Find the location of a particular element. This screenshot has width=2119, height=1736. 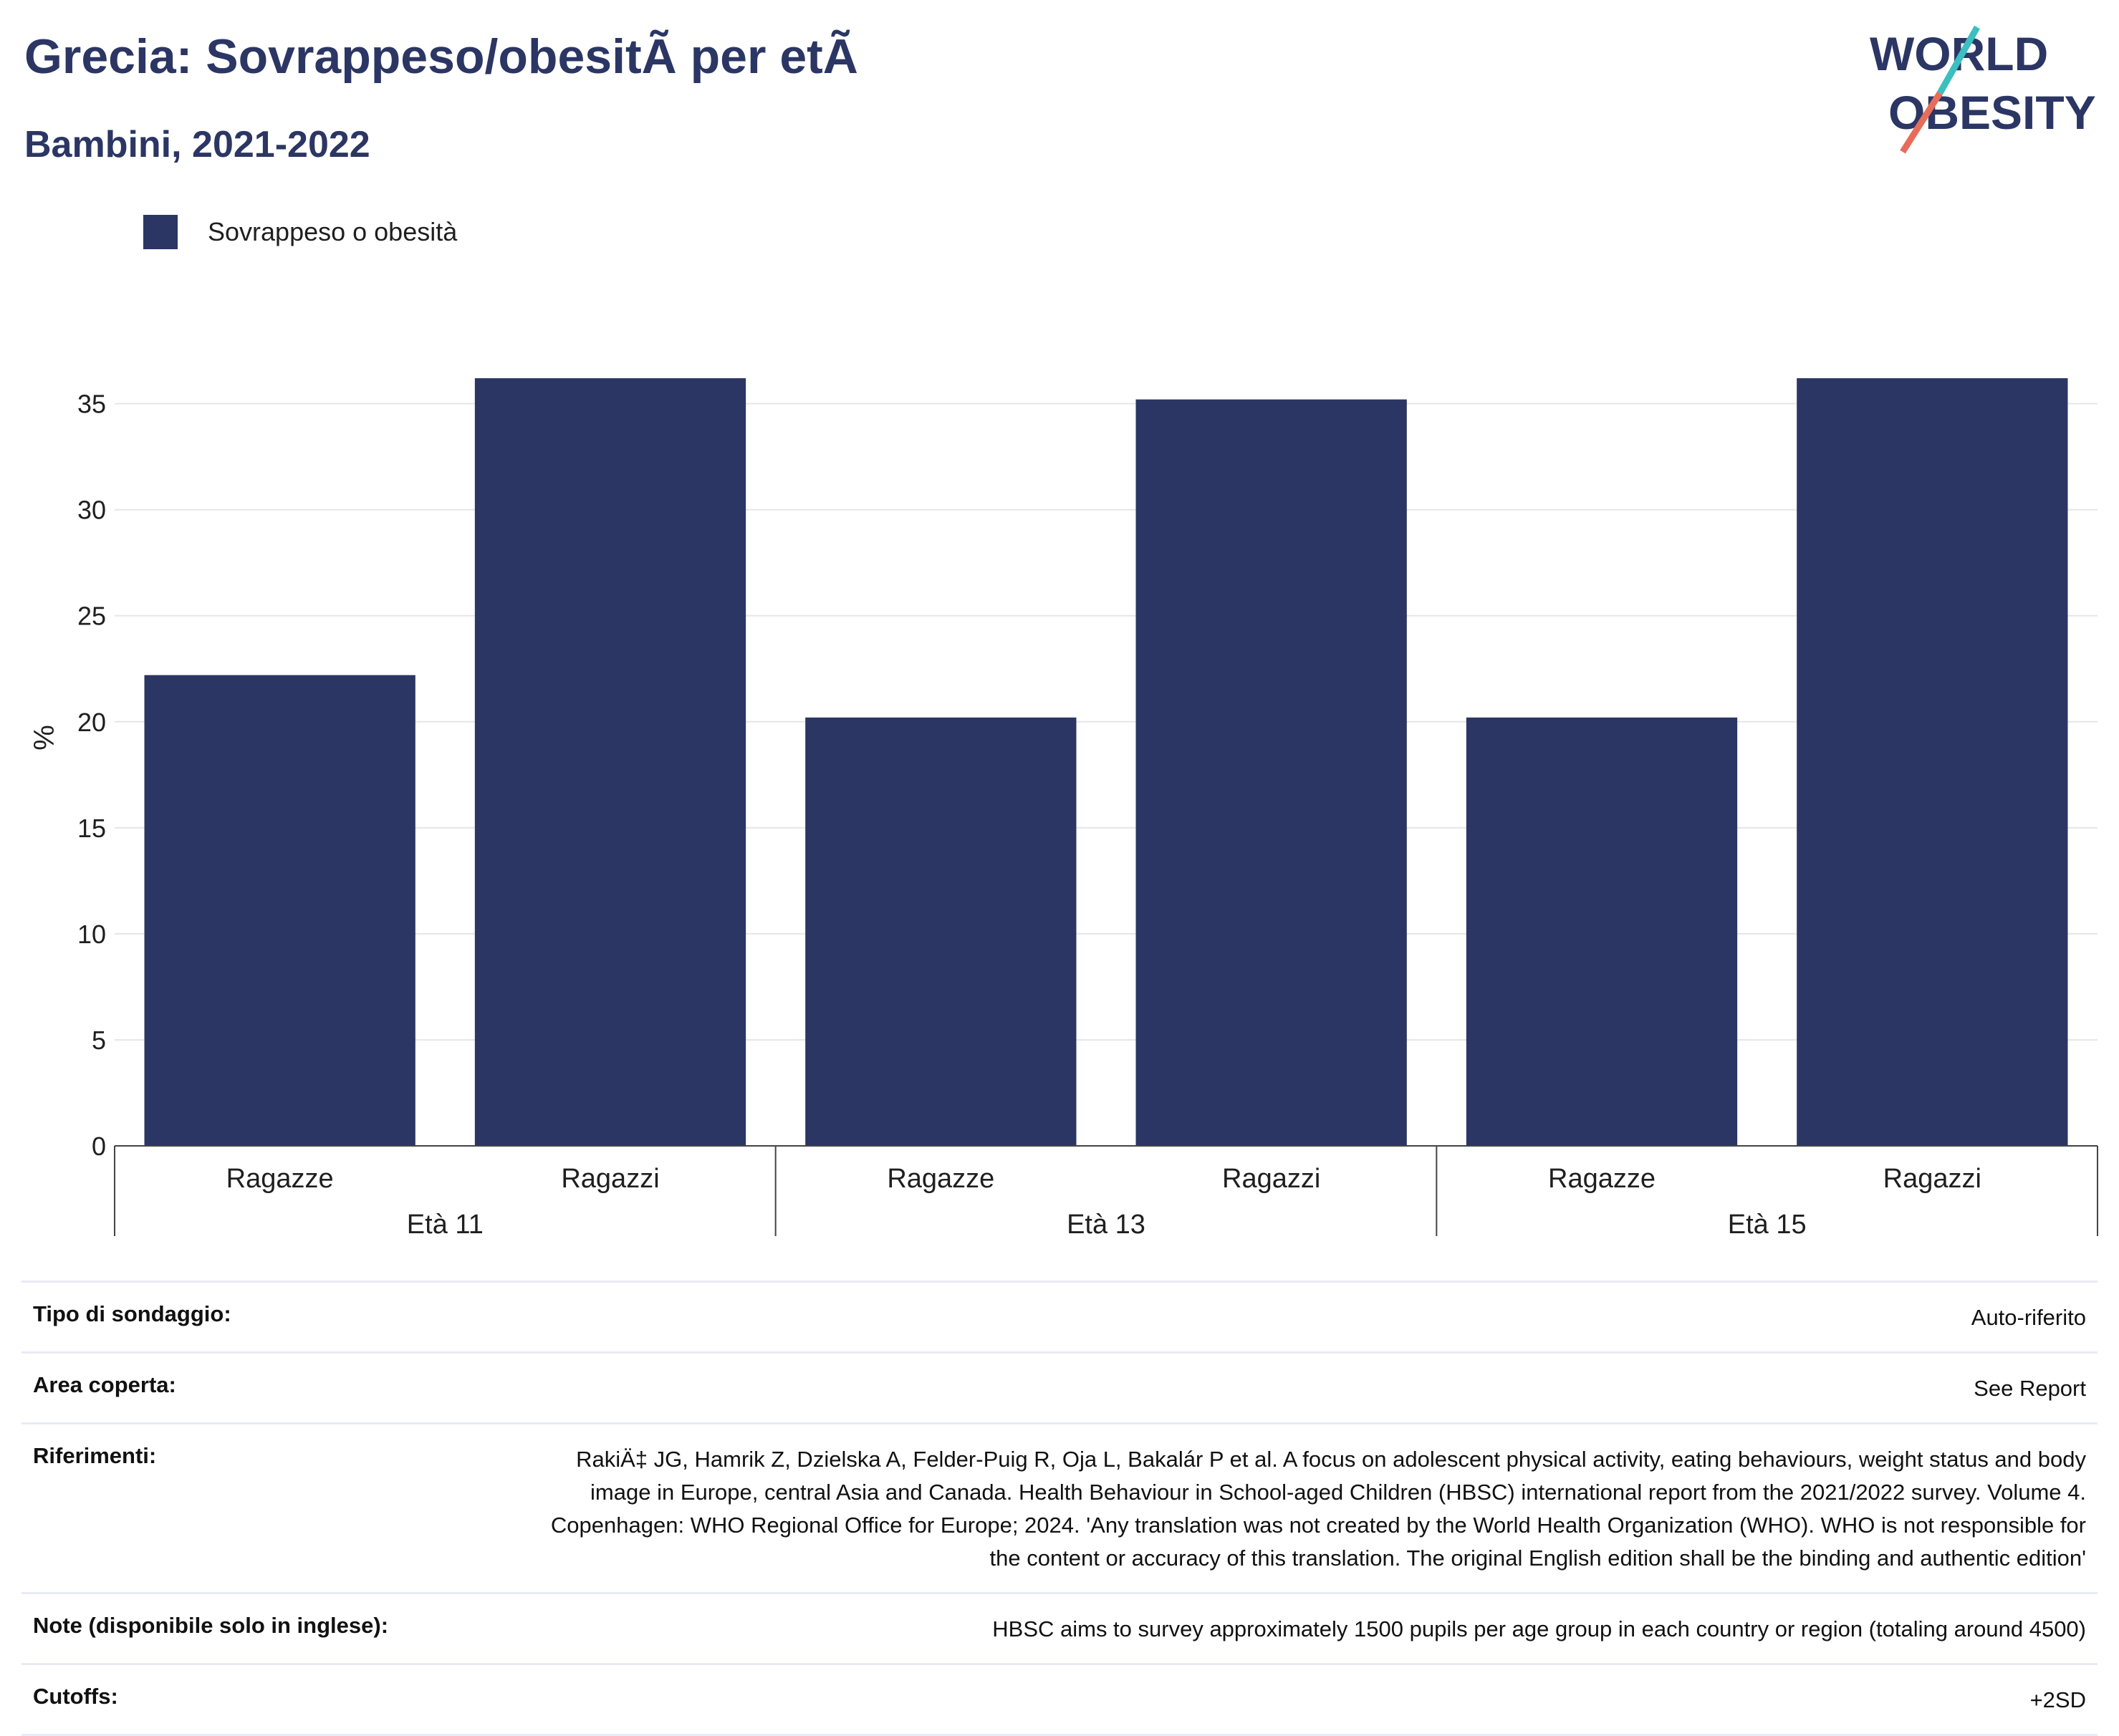

world-obesity-logo: WORLD OBESITY is located at coordinates (1983, 89).